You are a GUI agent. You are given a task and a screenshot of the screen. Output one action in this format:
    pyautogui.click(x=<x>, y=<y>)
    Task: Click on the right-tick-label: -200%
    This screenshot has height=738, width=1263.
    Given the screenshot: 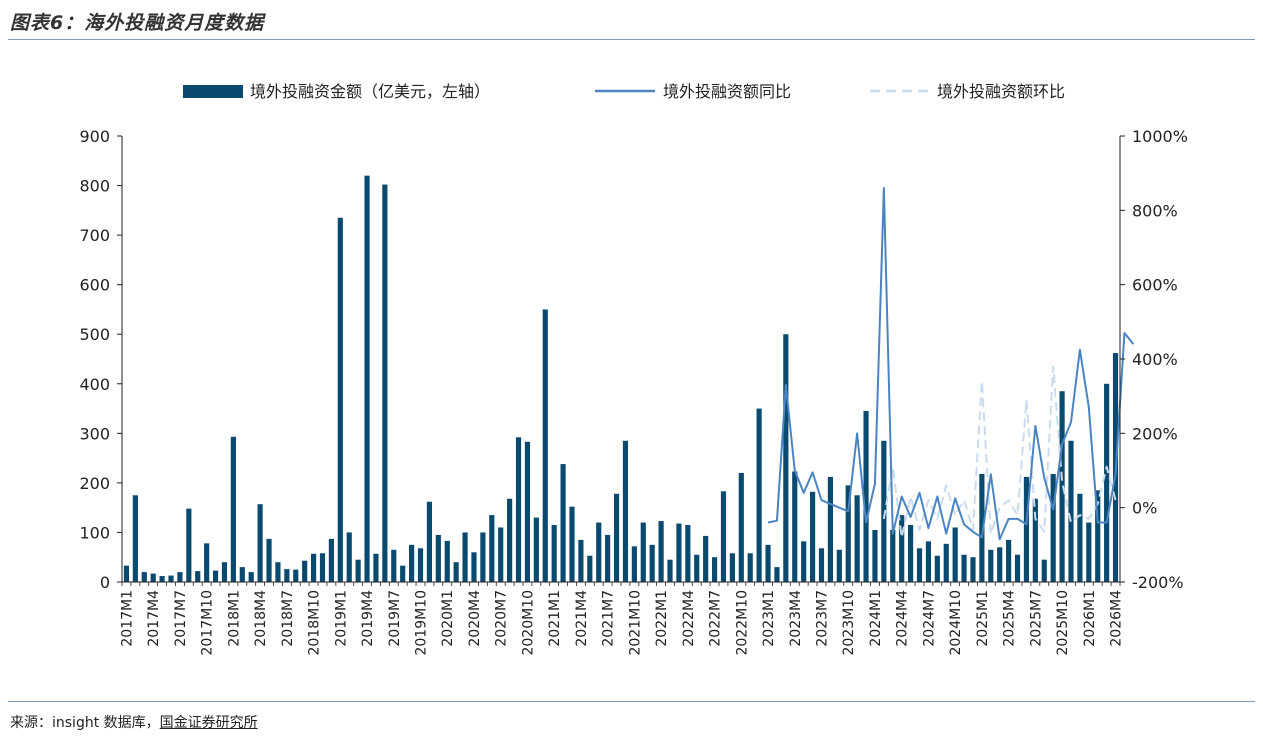 What is the action you would take?
    pyautogui.click(x=1158, y=582)
    